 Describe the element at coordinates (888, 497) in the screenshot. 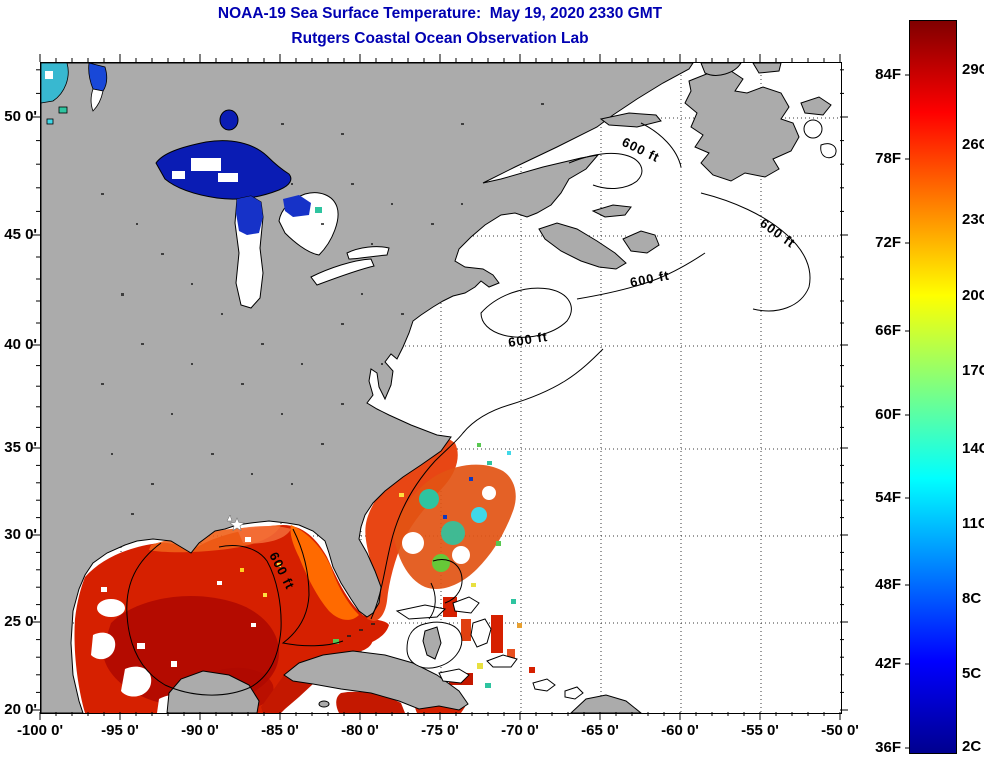

I see `colorbar-f-label: 54F` at that location.